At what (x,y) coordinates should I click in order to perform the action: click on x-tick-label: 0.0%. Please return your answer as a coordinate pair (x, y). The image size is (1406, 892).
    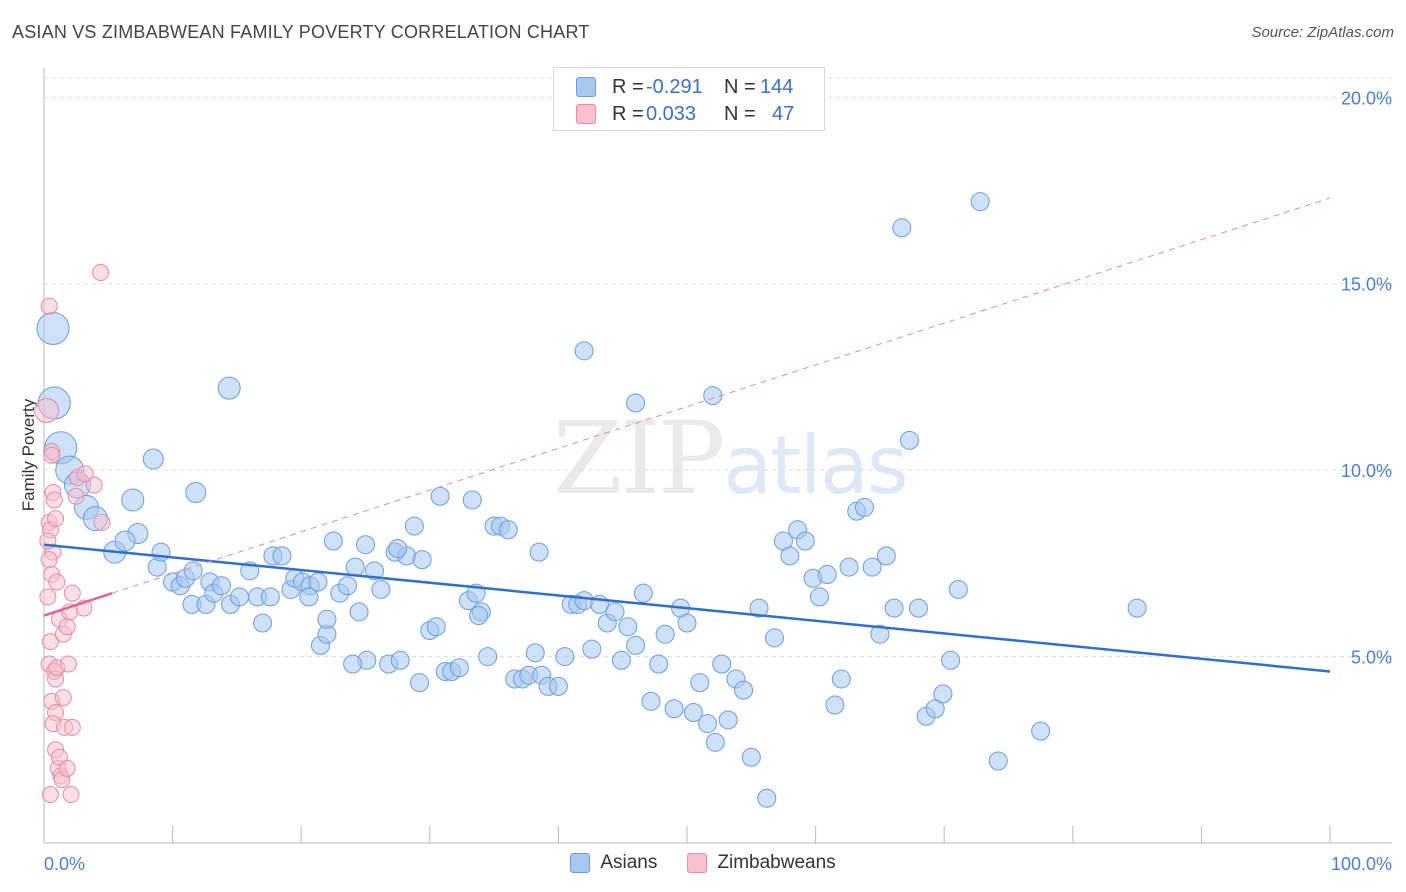
    Looking at the image, I should click on (64, 864).